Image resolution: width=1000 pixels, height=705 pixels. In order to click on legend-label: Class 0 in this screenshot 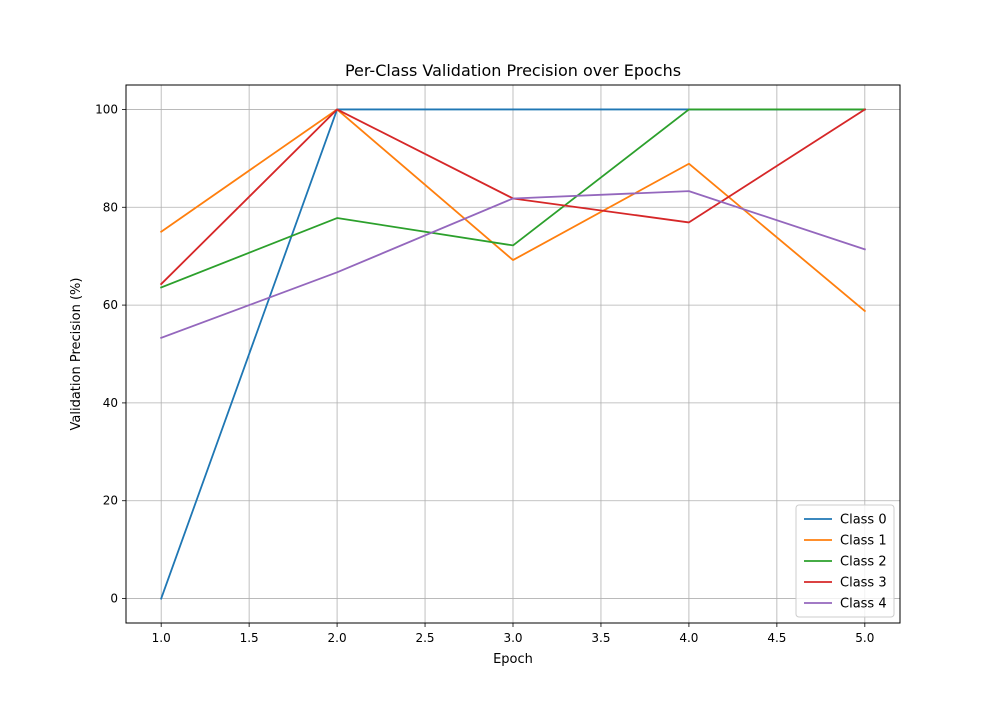, I will do `click(863, 520)`.